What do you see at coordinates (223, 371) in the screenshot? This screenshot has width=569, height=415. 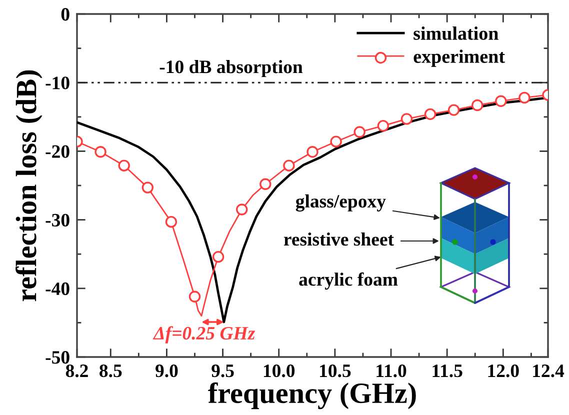 I see `x-tick-label: 9.5` at bounding box center [223, 371].